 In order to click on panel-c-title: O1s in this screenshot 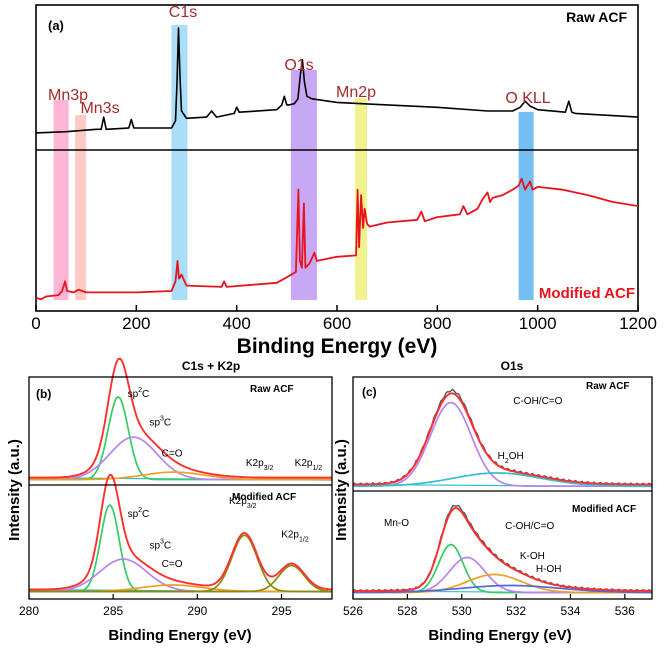, I will do `click(512, 366)`.